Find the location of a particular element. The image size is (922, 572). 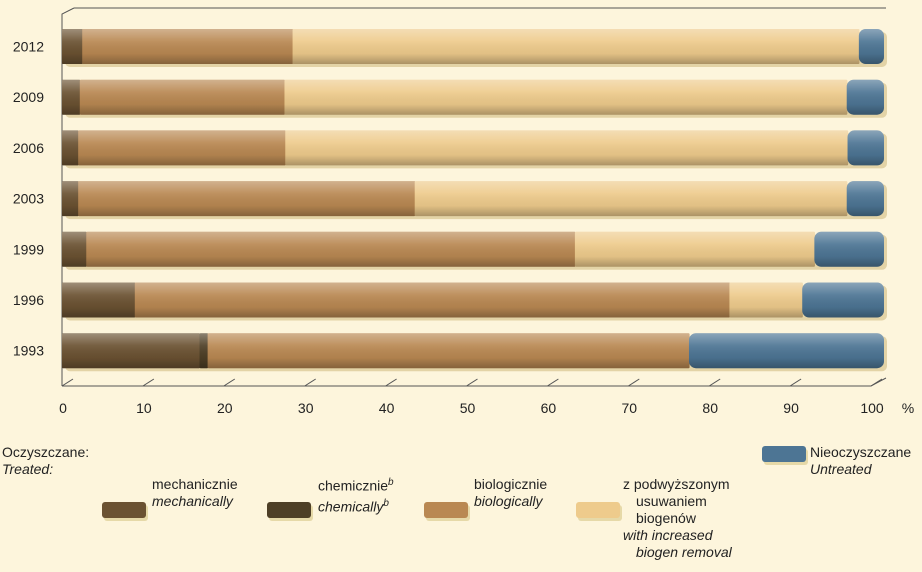

x-tick-label: 50 is located at coordinates (468, 408).